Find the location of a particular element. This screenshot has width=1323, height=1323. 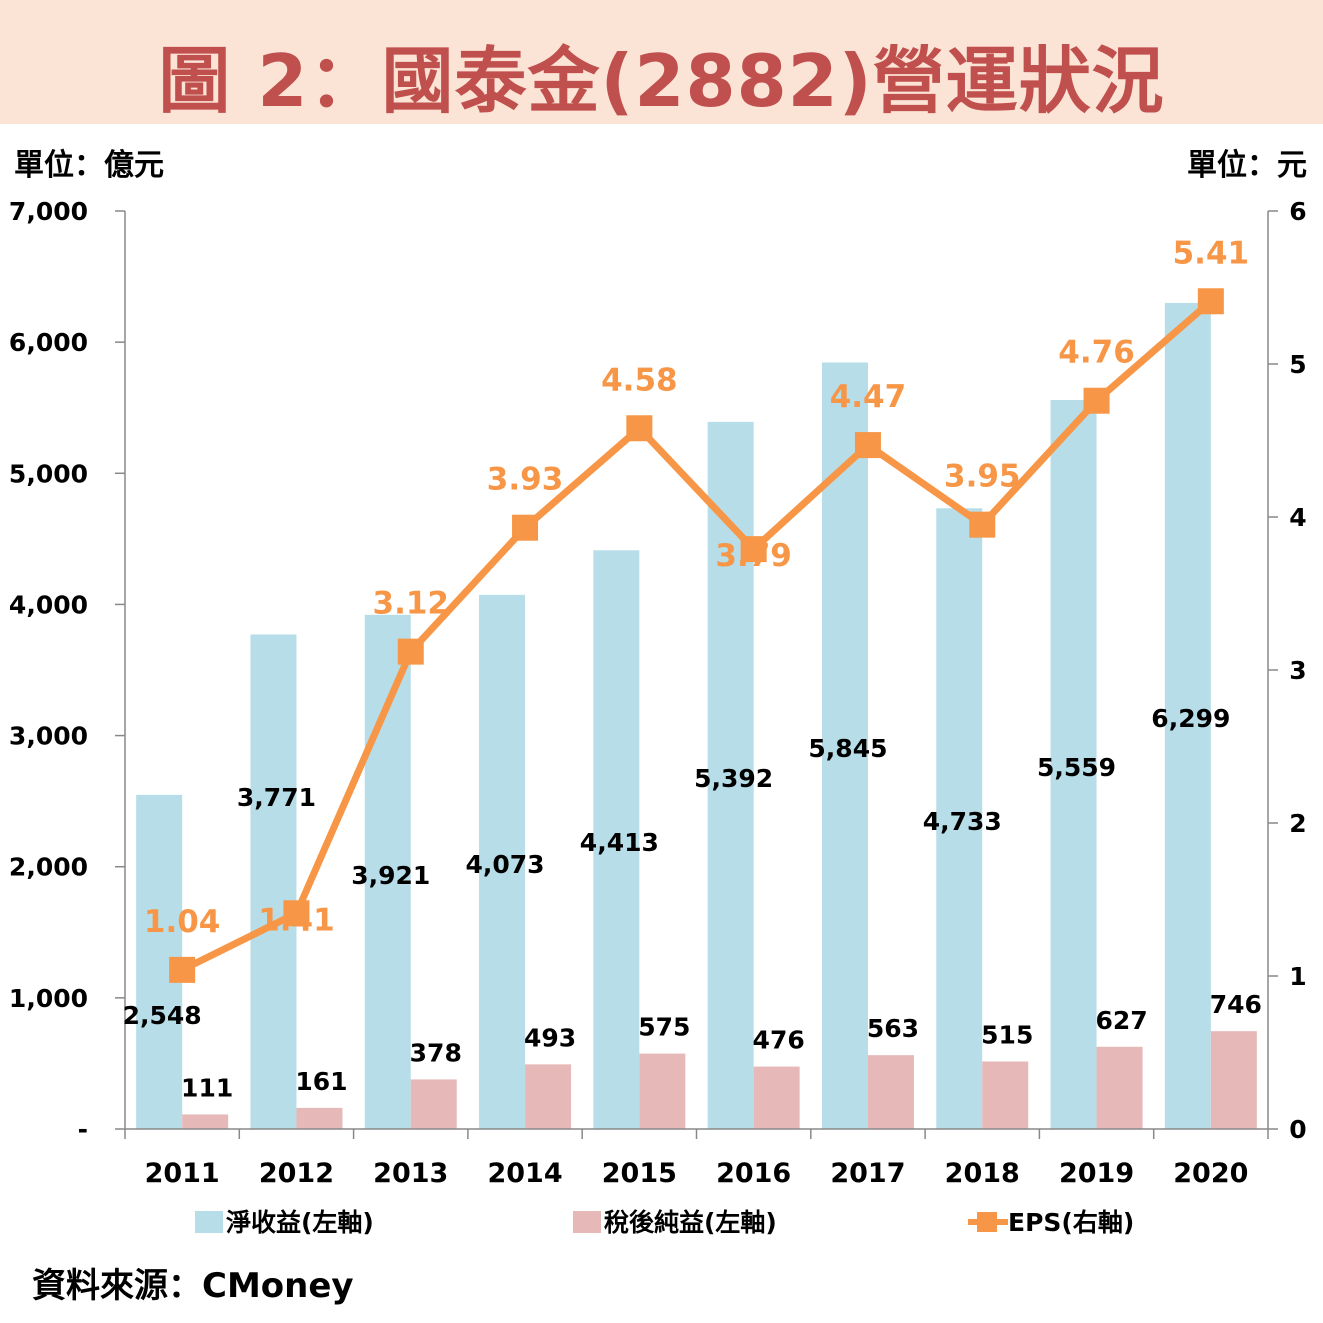

net-income-data-label: 627 is located at coordinates (1121, 1020).